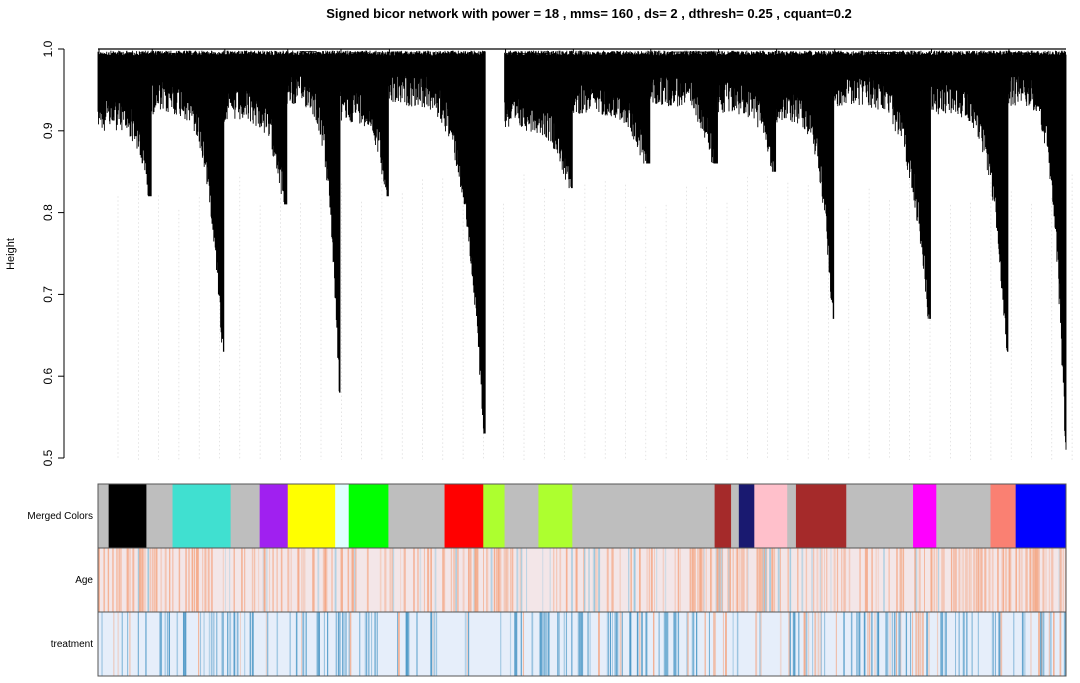 This screenshot has width=1080, height=683. I want to click on track-label-age: Age, so click(84, 580).